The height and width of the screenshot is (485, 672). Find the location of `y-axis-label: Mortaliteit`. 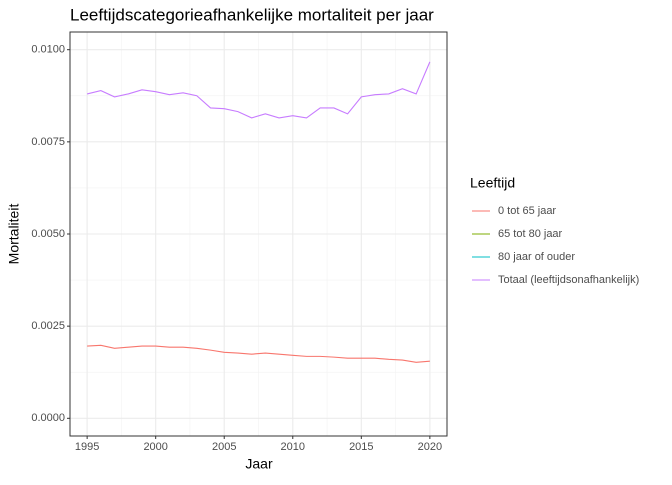

y-axis-label: Mortaliteit is located at coordinates (14, 234).